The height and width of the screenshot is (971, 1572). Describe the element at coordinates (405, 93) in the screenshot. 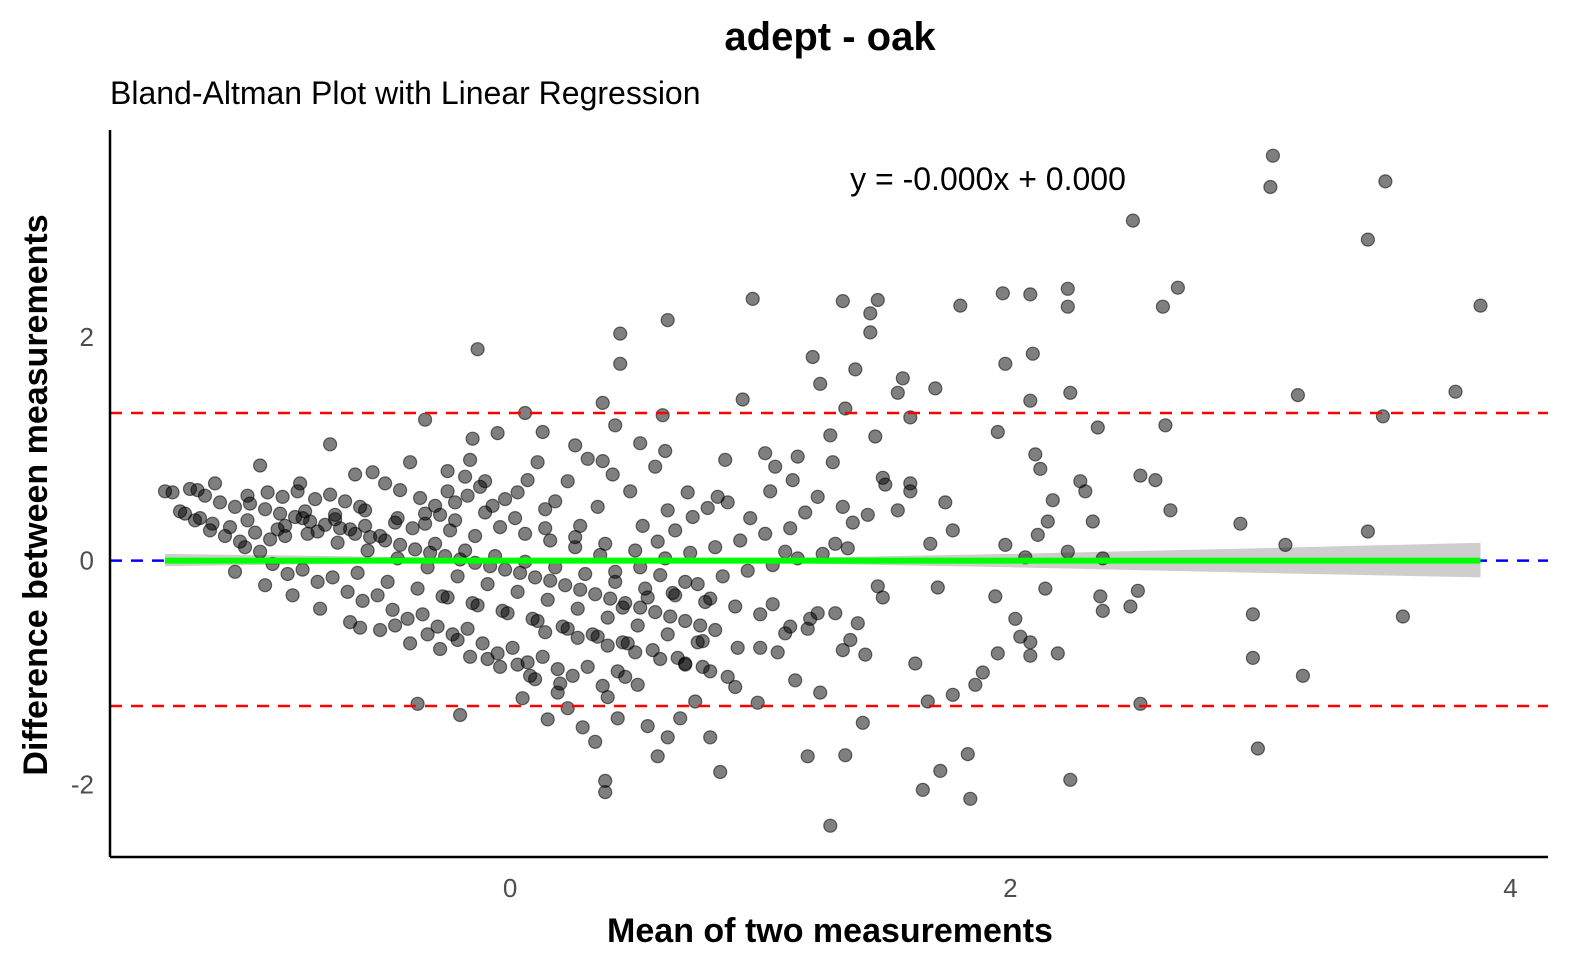

I see `chart-subtitle: Bland-Altman Plot with Linear Regression` at that location.